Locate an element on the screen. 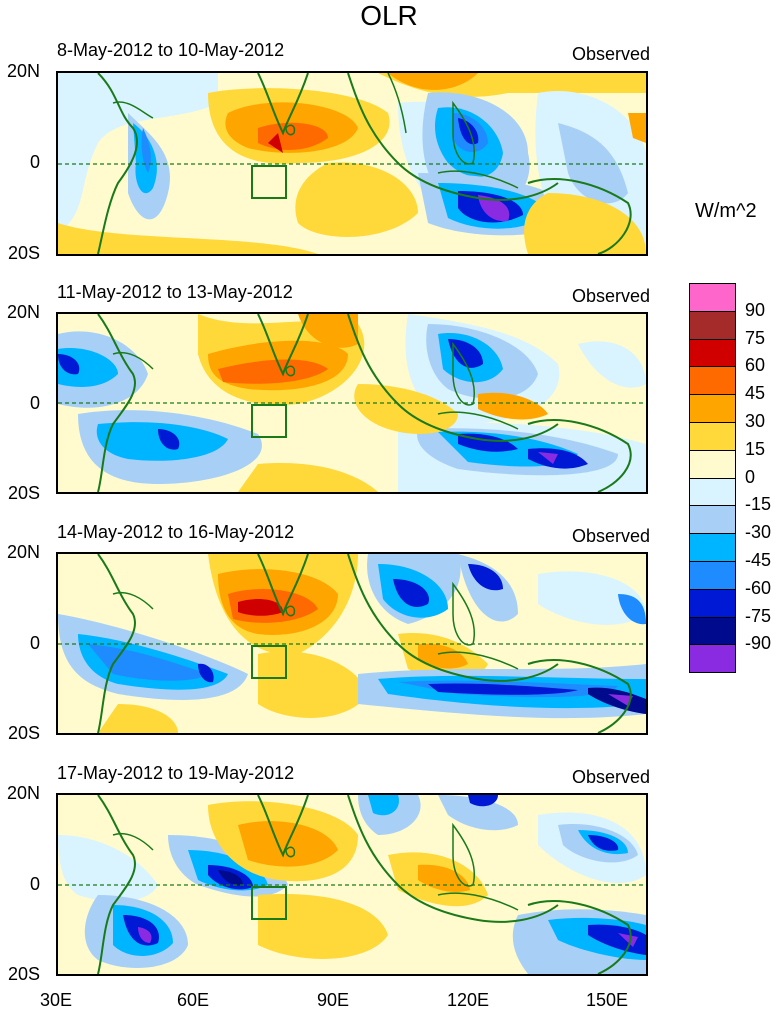 This screenshot has height=1012, width=778. colorbar-tick-label: 15 is located at coordinates (755, 448).